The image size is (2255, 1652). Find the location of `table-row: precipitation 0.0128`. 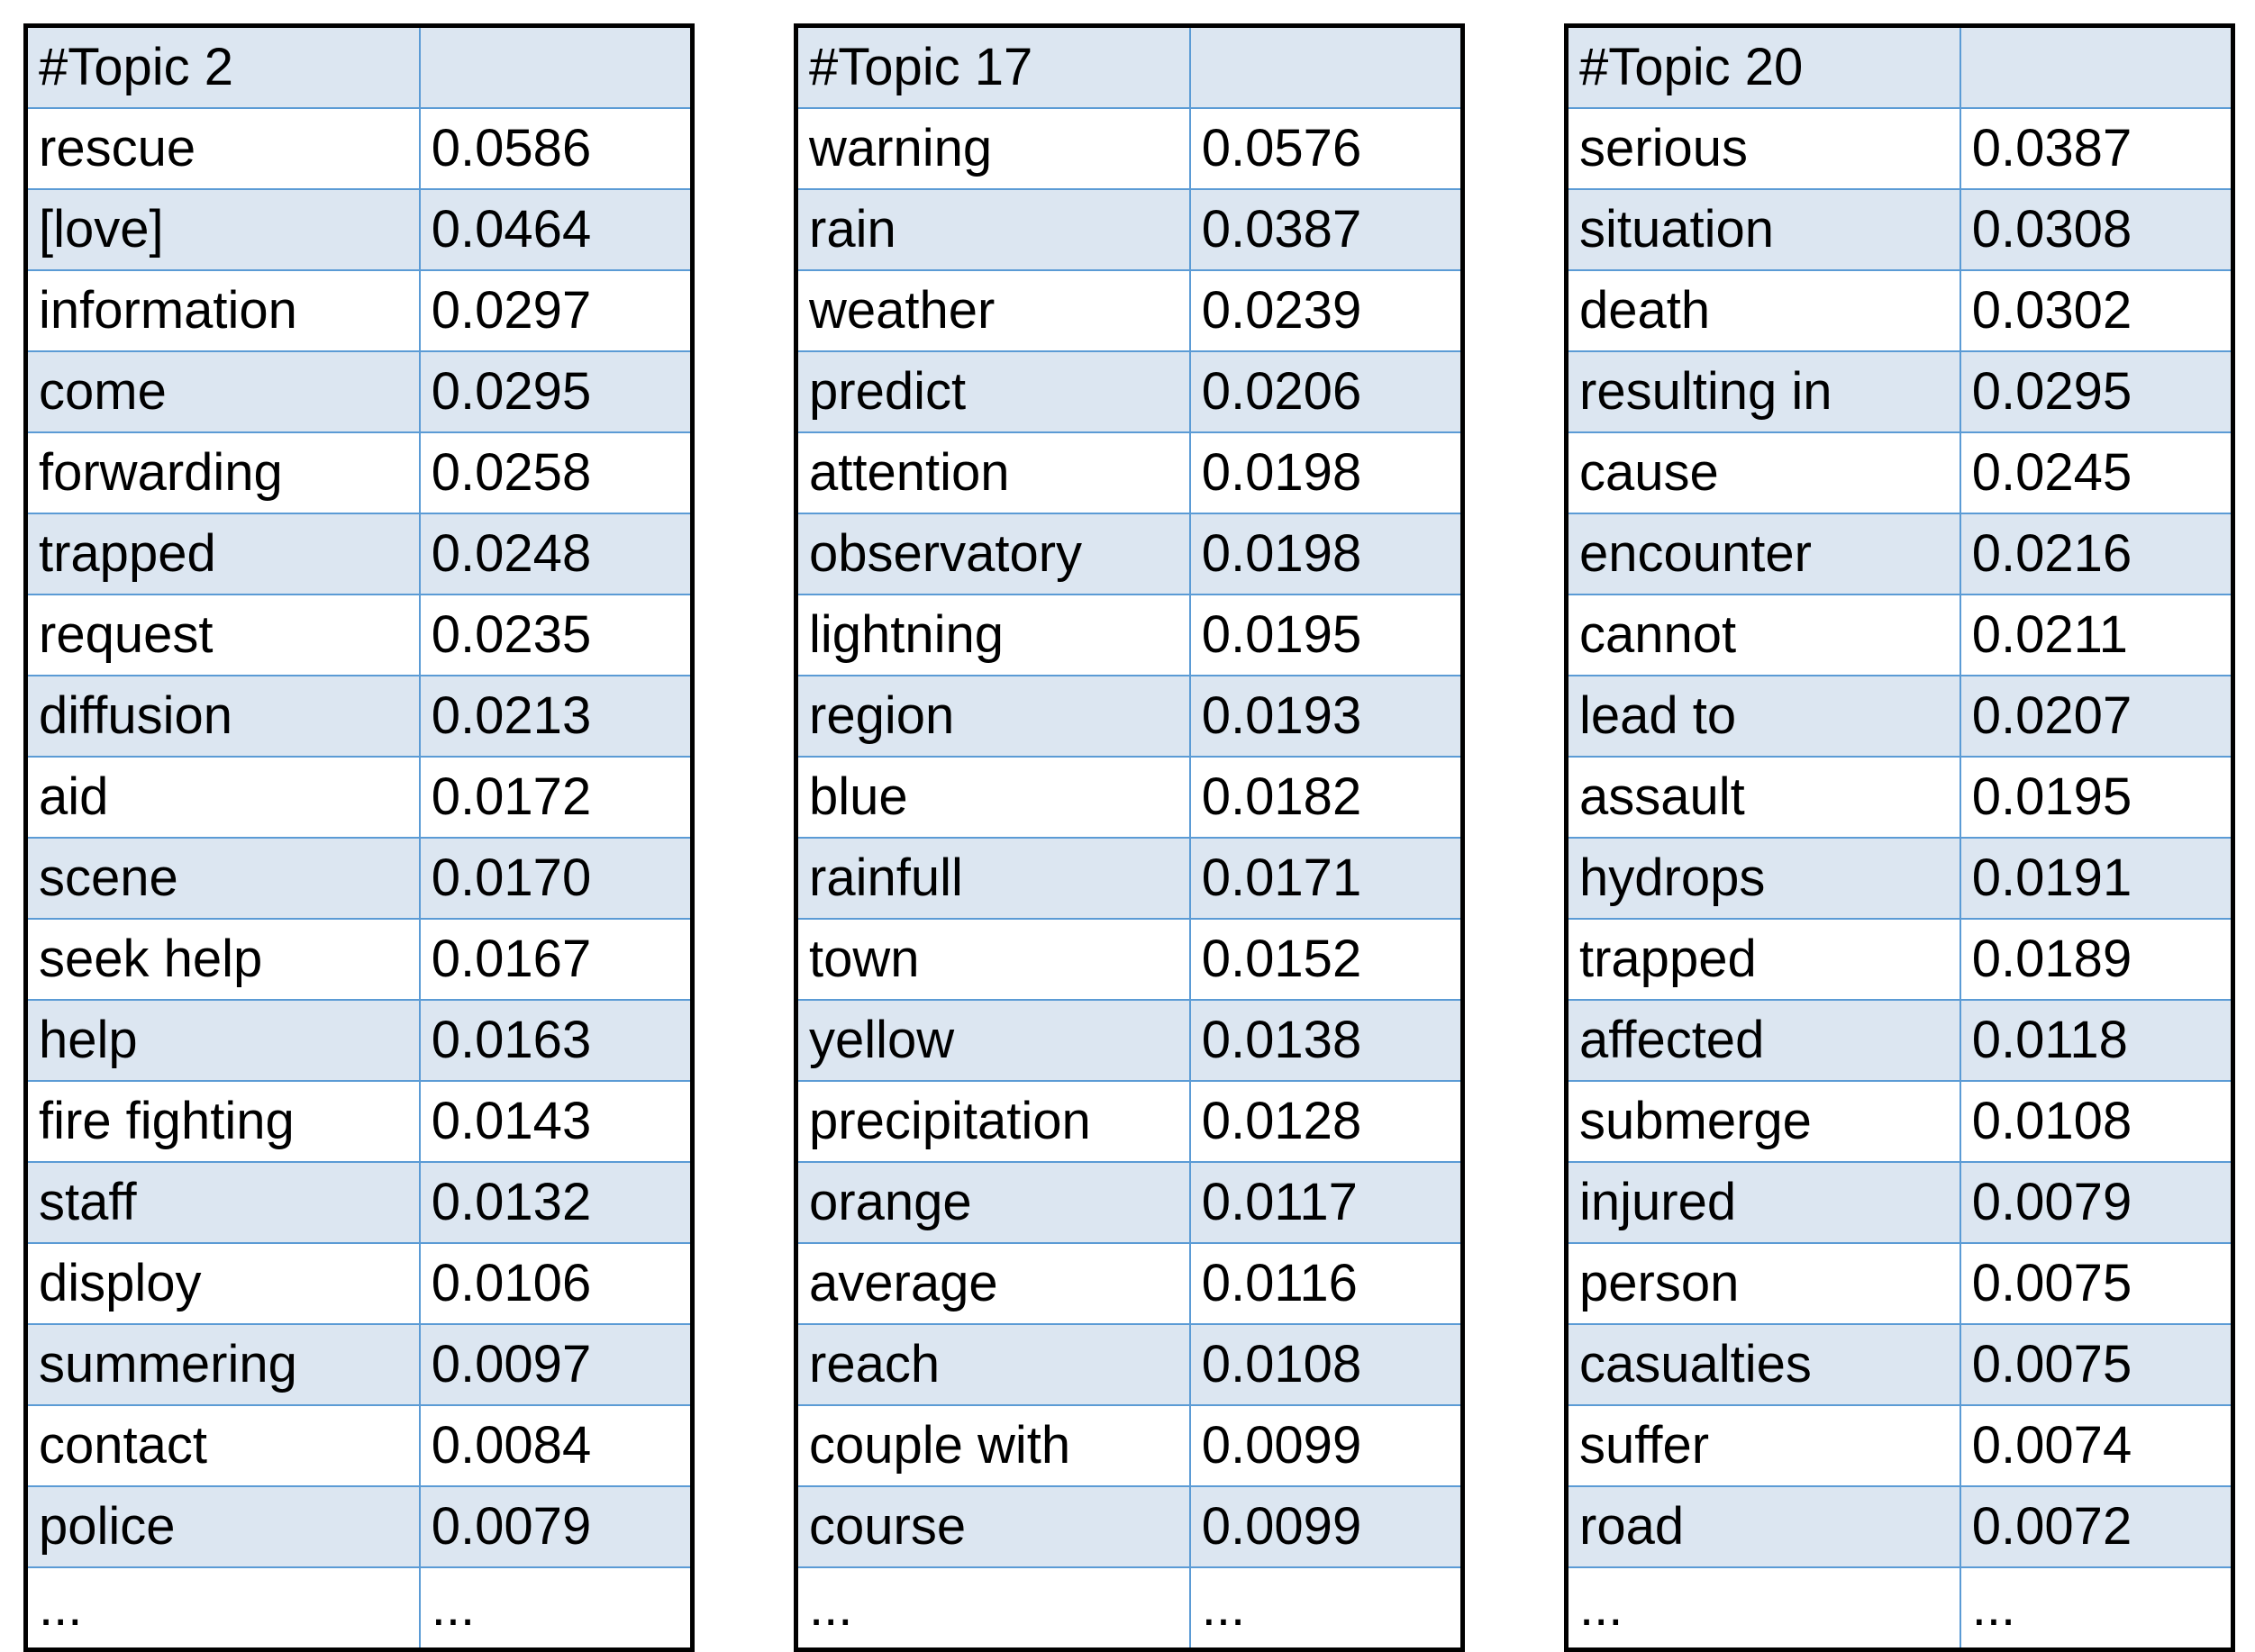

table-row: precipitation 0.0128 is located at coordinates (1129, 1121).